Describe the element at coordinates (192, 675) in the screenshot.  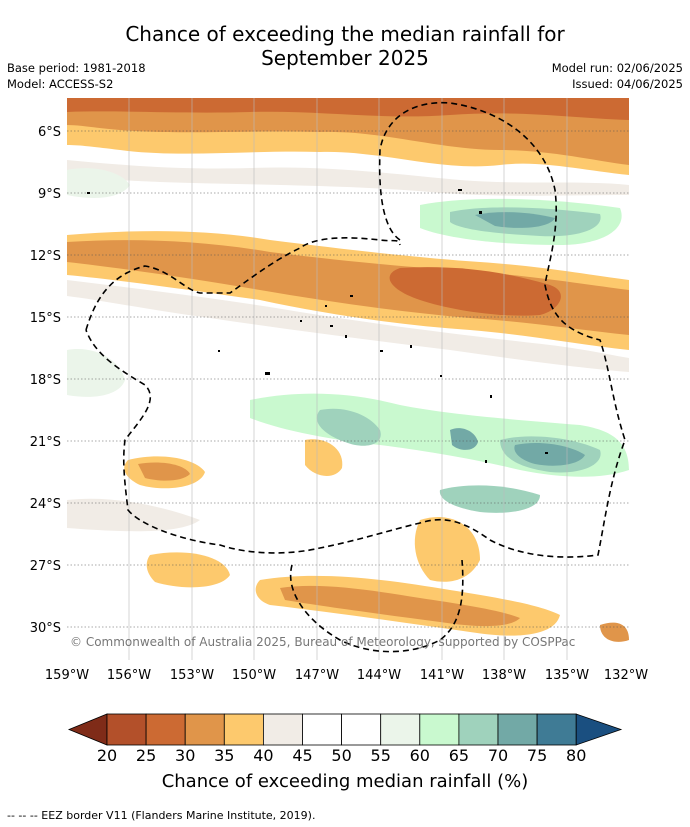
I see `lon-tick-153w: 153°W` at that location.